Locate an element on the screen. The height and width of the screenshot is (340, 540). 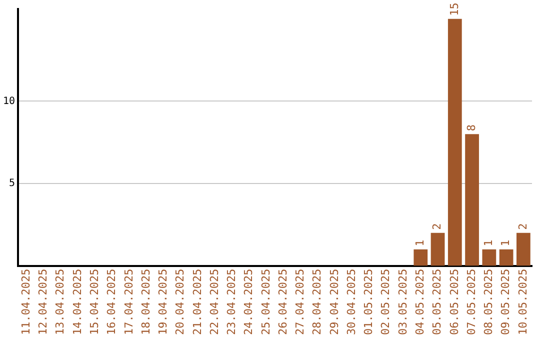
x-tick-label: 30.04.2025 is located at coordinates (351, 302).